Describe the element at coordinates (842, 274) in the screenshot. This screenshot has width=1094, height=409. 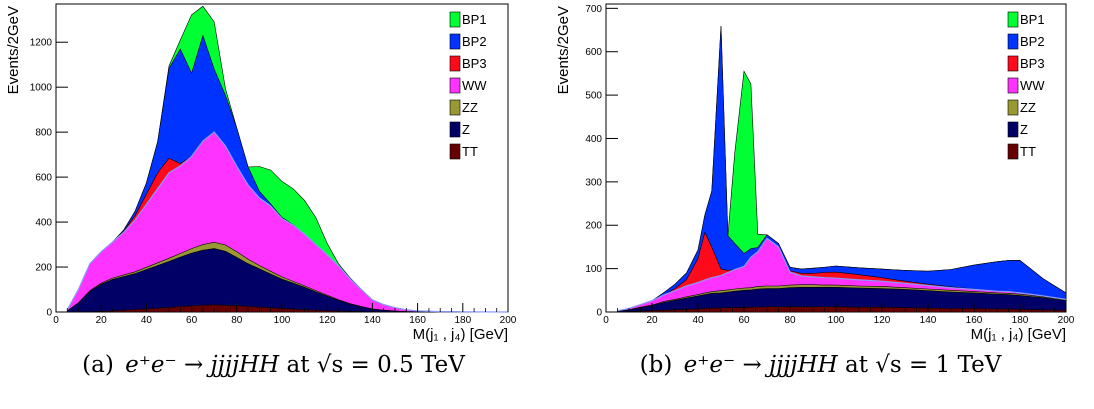
I see `ww-outline` at that location.